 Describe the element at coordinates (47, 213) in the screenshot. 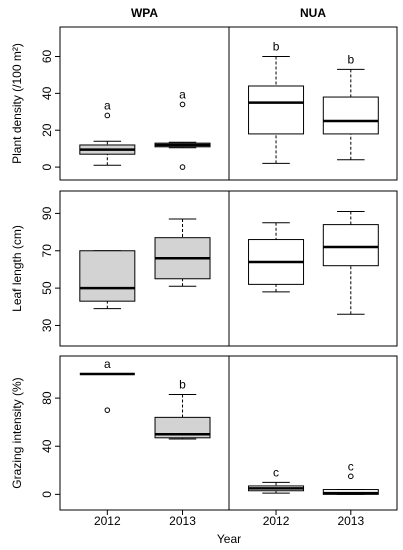

I see `y-tick-label: 90` at that location.